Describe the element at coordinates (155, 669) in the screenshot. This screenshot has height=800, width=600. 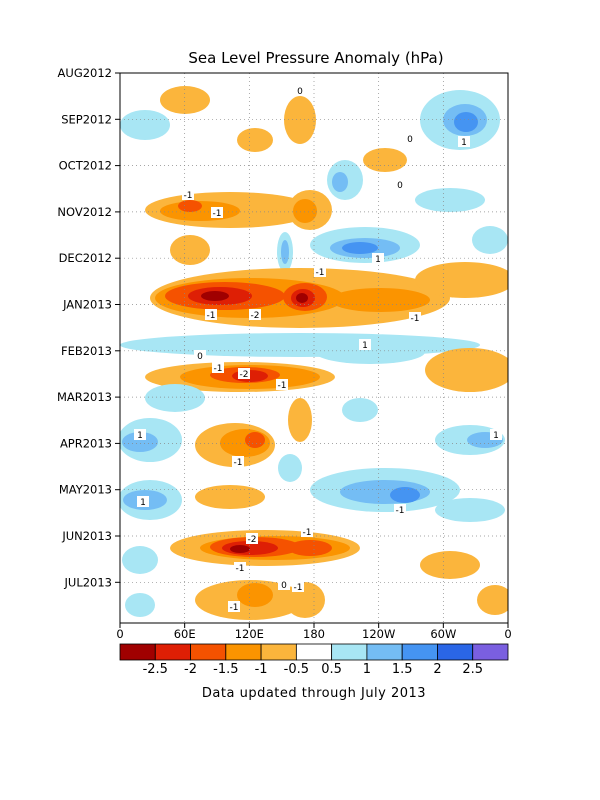
I see `colorbar-label: -2.5` at that location.